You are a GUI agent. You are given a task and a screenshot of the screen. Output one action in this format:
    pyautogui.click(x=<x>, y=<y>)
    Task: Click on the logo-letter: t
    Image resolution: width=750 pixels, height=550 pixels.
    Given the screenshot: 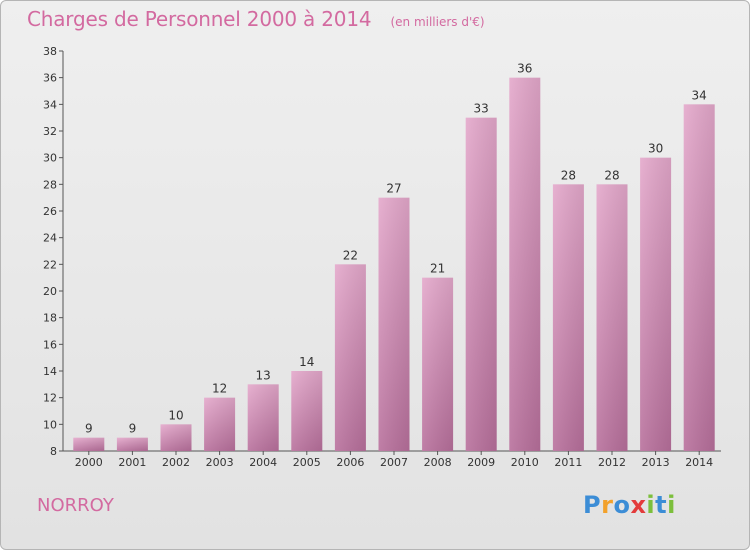 What is the action you would take?
    pyautogui.click(x=661, y=505)
    